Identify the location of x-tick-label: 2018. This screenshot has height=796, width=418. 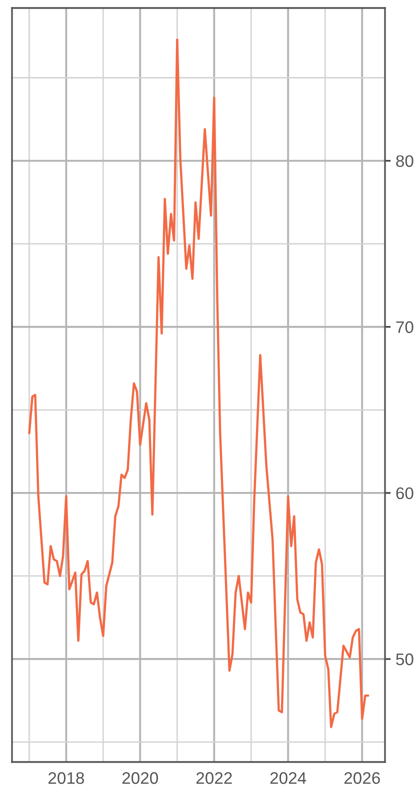
(66, 778).